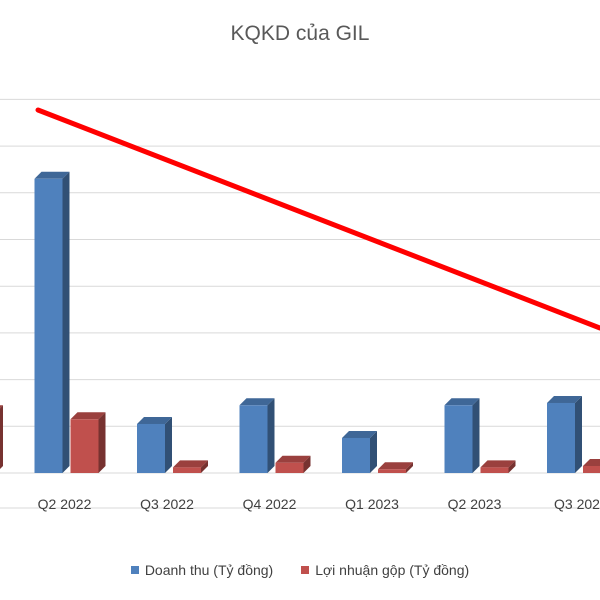 Image resolution: width=600 pixels, height=600 pixels. What do you see at coordinates (300, 33) in the screenshot?
I see `chart-title: KQKD của GIL` at bounding box center [300, 33].